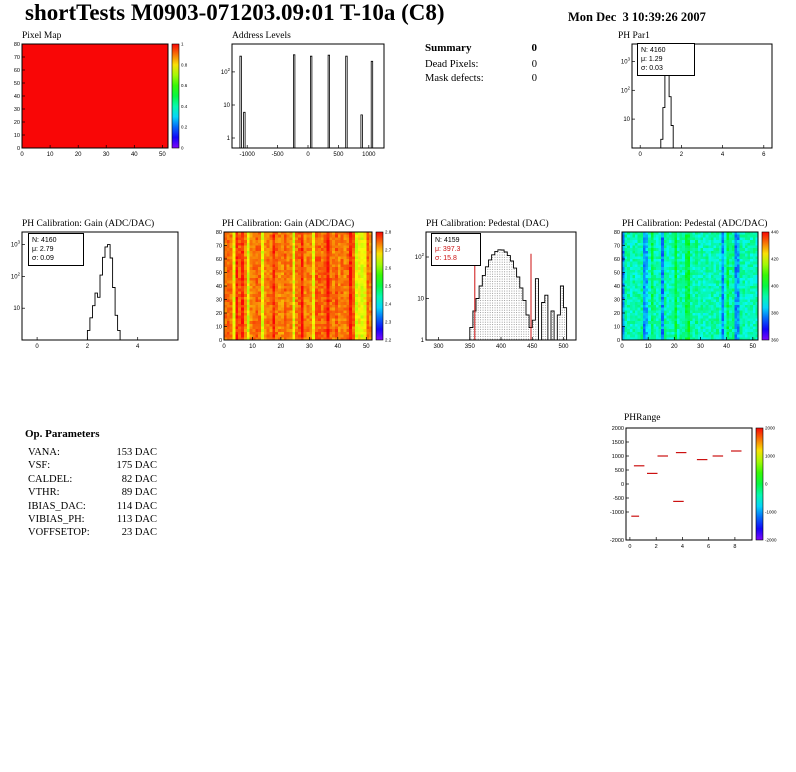 The image size is (796, 772). What do you see at coordinates (43, 258) in the screenshot?
I see `stat-sigma: σ: 0.09` at bounding box center [43, 258].